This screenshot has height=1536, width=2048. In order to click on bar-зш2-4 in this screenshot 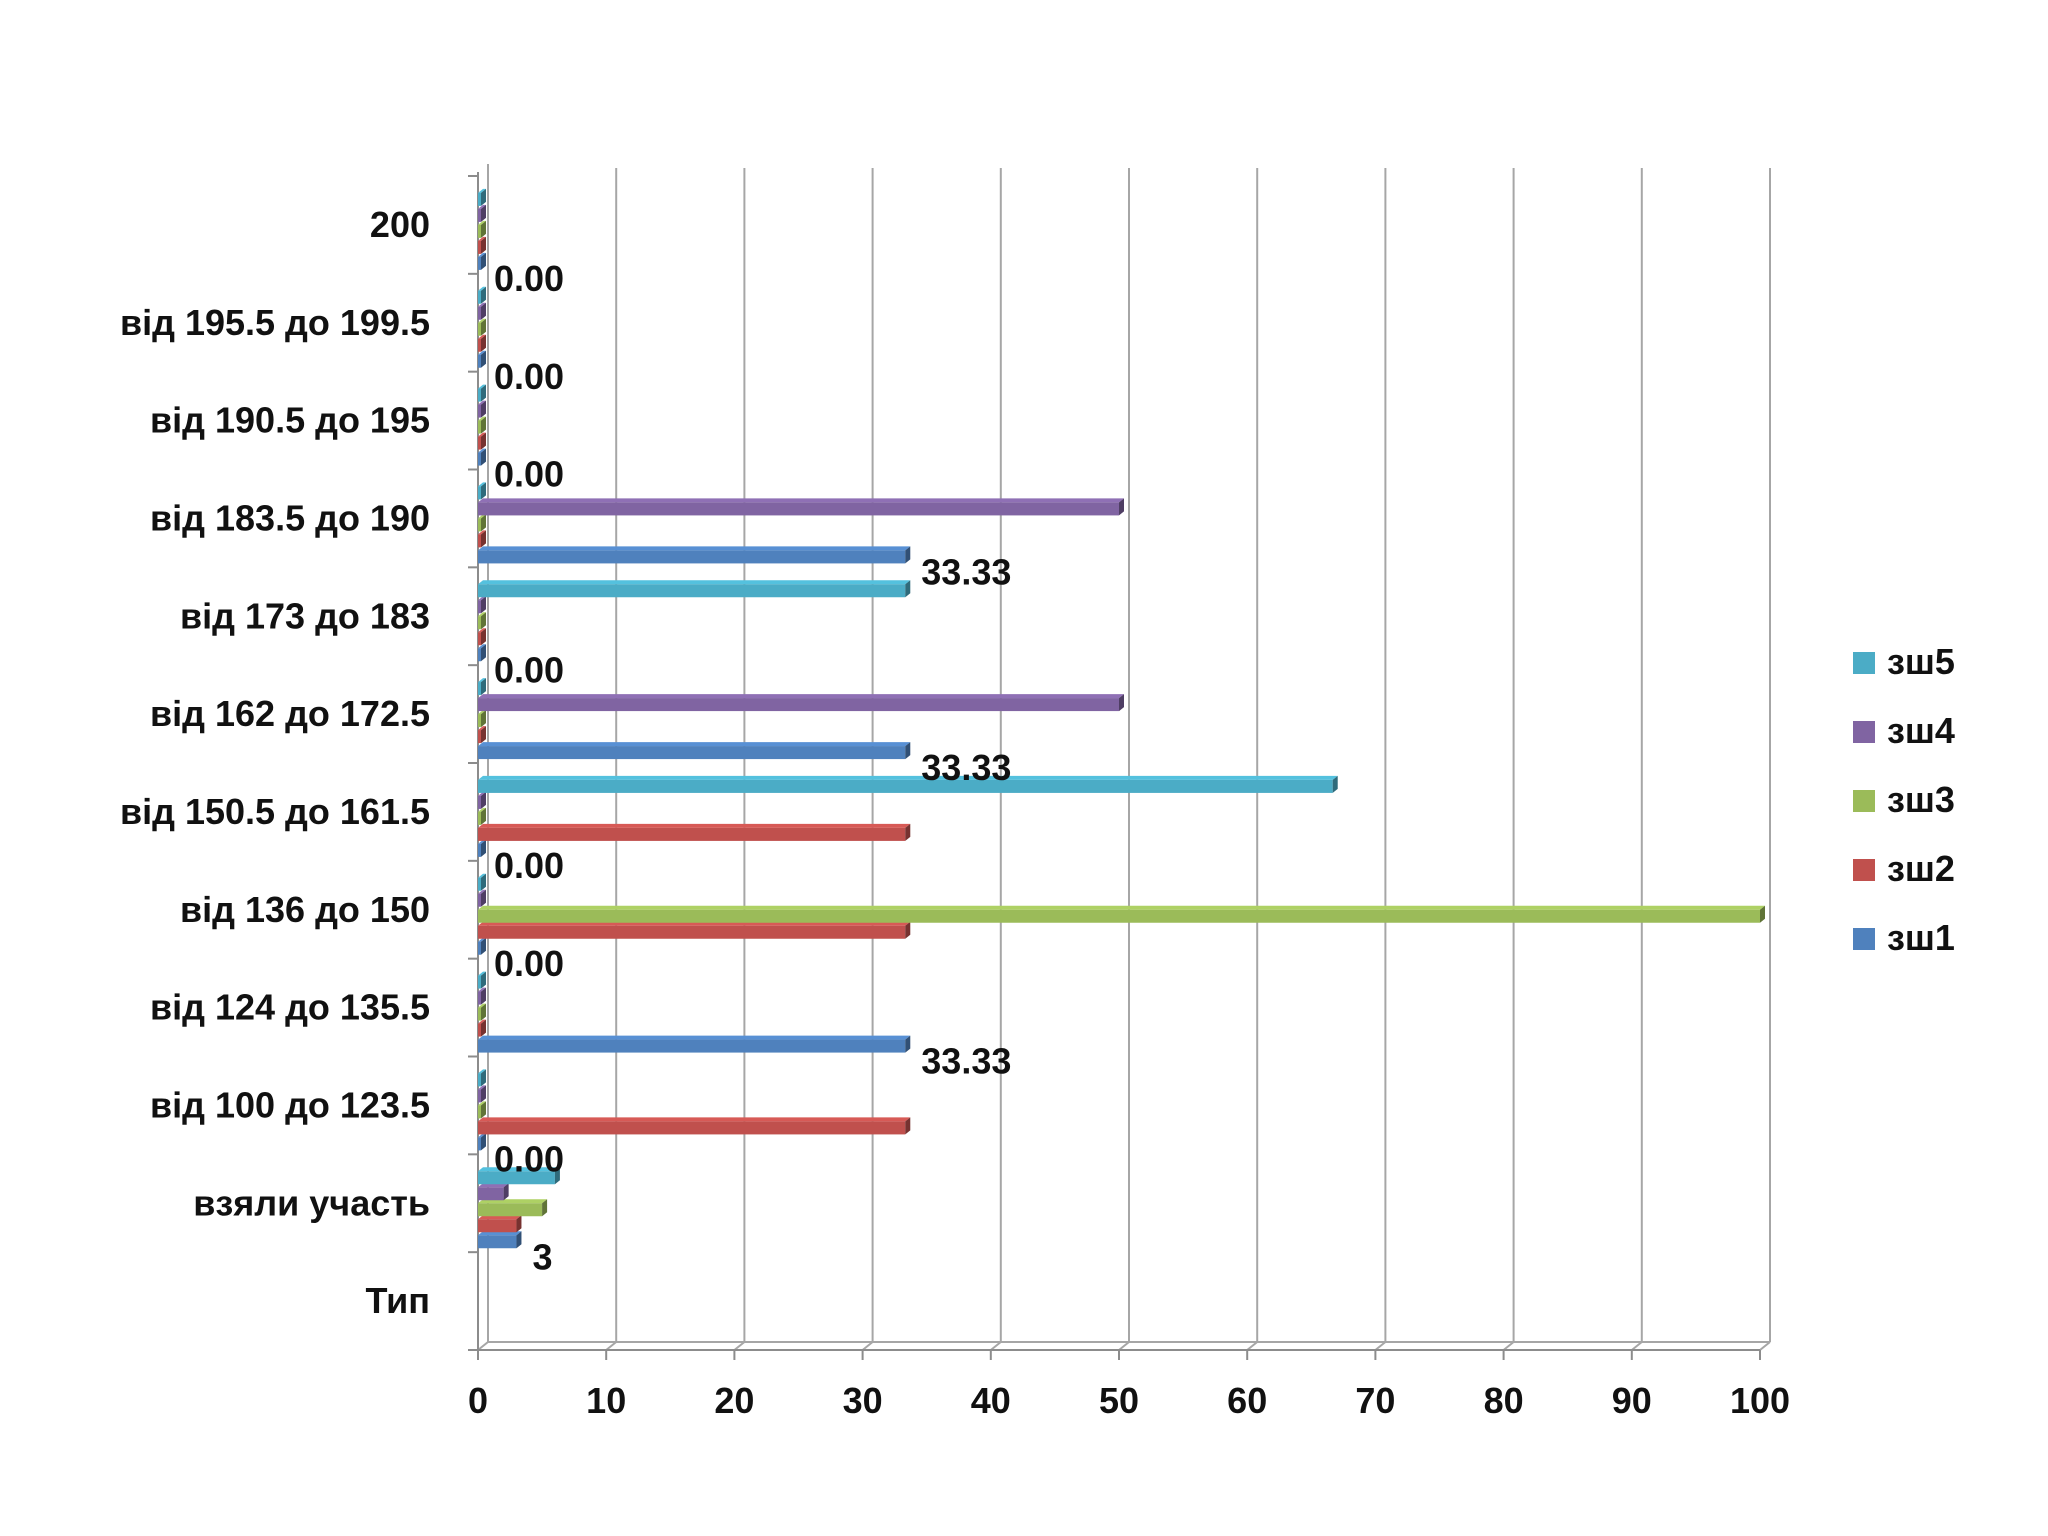, I will do `click(694, 930)`.